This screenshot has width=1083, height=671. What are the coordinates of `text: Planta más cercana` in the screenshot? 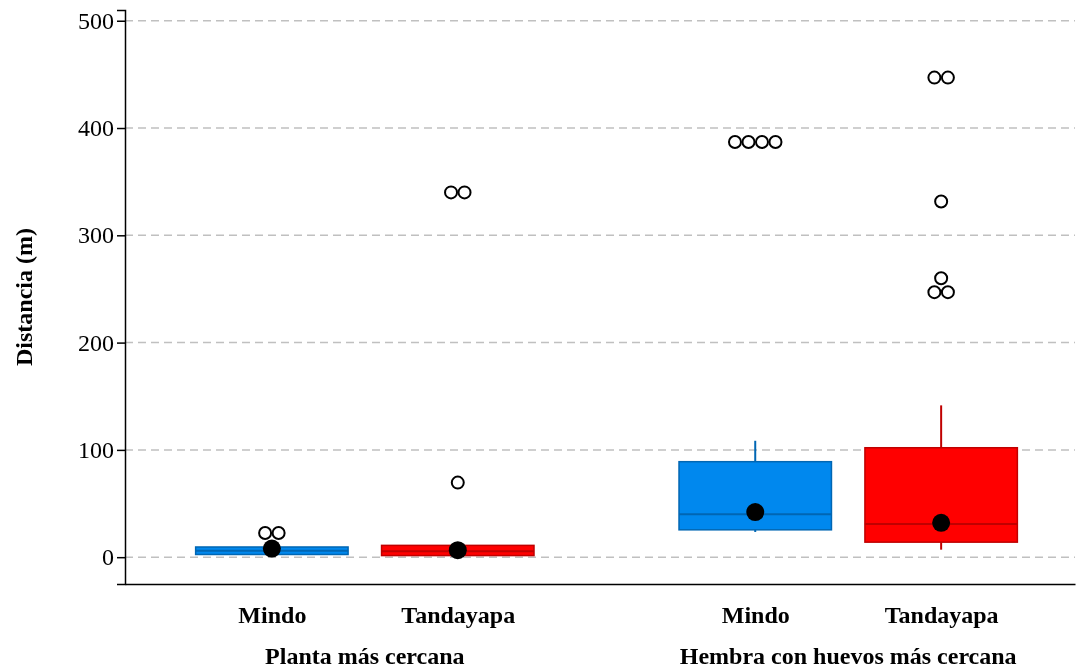 It's located at (365, 656).